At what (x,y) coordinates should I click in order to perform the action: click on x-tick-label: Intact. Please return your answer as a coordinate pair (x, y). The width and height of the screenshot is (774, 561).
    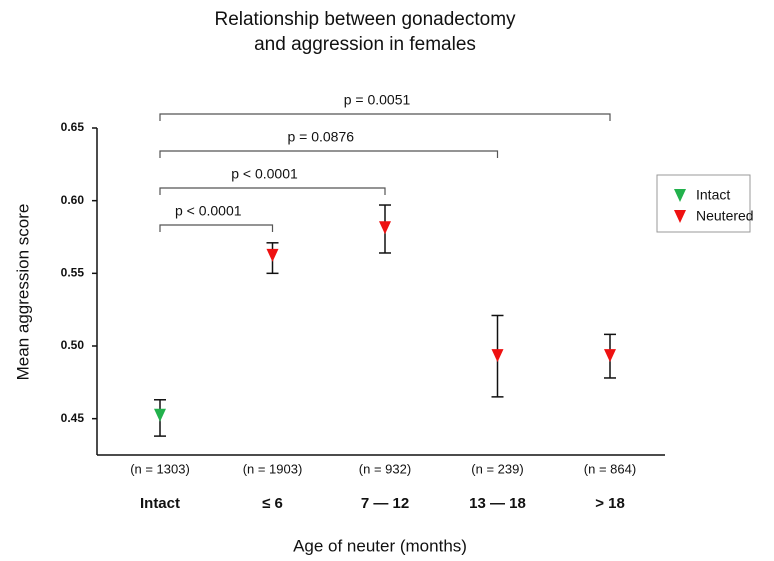
    Looking at the image, I should click on (160, 503).